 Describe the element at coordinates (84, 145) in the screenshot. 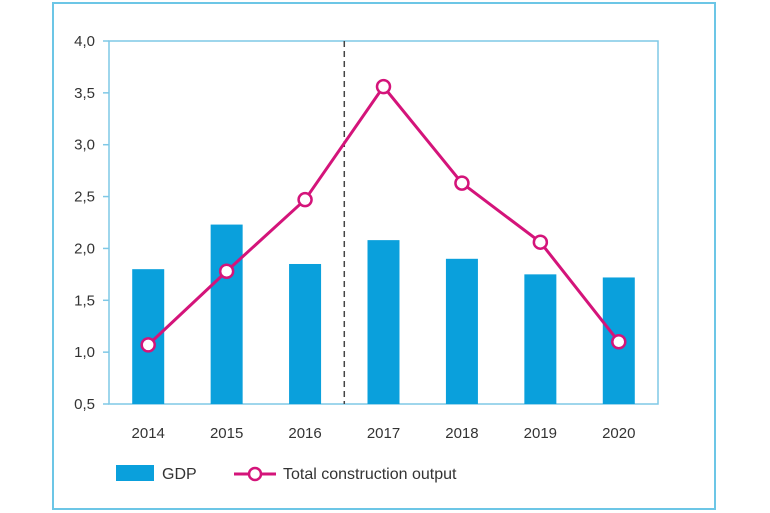

I see `y-tick-label: 3,0` at that location.